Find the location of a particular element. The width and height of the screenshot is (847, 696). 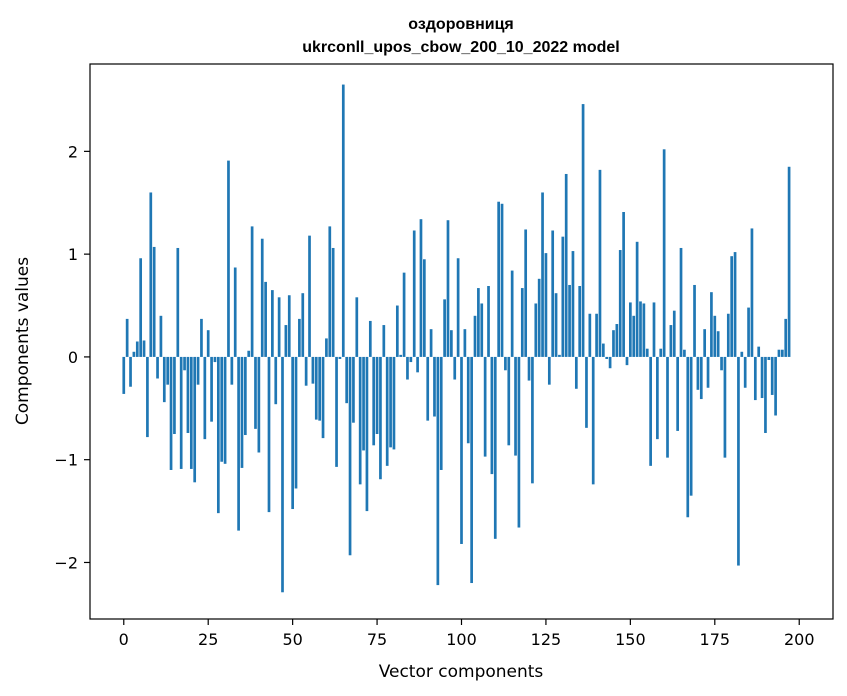

y-tick-label: 1 is located at coordinates (73, 254).